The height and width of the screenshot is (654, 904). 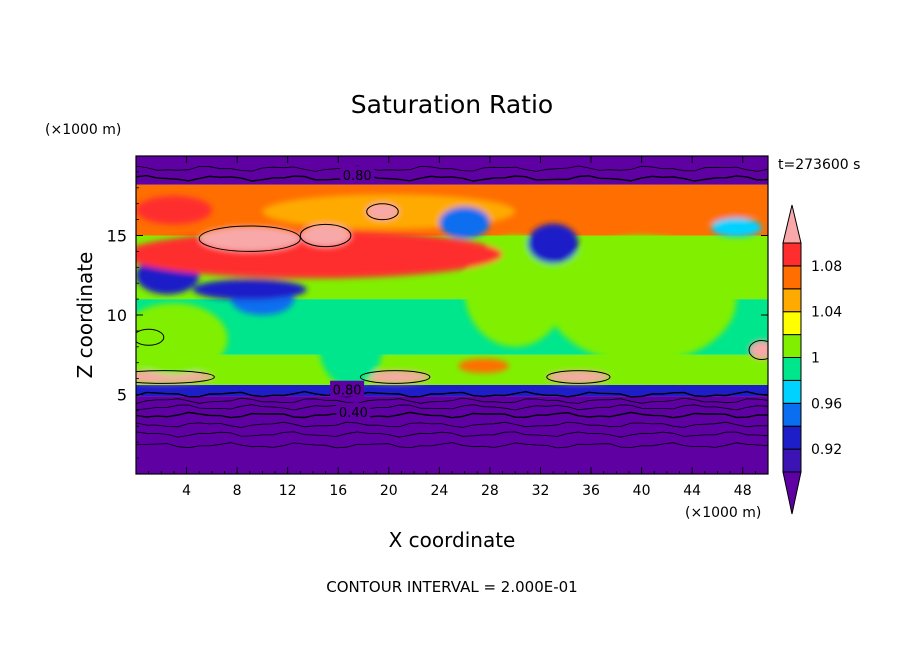 What do you see at coordinates (451, 587) in the screenshot?
I see `contour-interval-footer: CONTOUR INTERVAL = 2.000E-01` at bounding box center [451, 587].